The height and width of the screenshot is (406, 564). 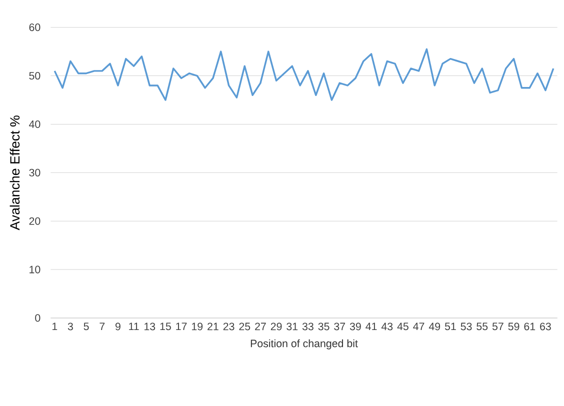 I want to click on x-tick-label: 25, so click(x=244, y=326).